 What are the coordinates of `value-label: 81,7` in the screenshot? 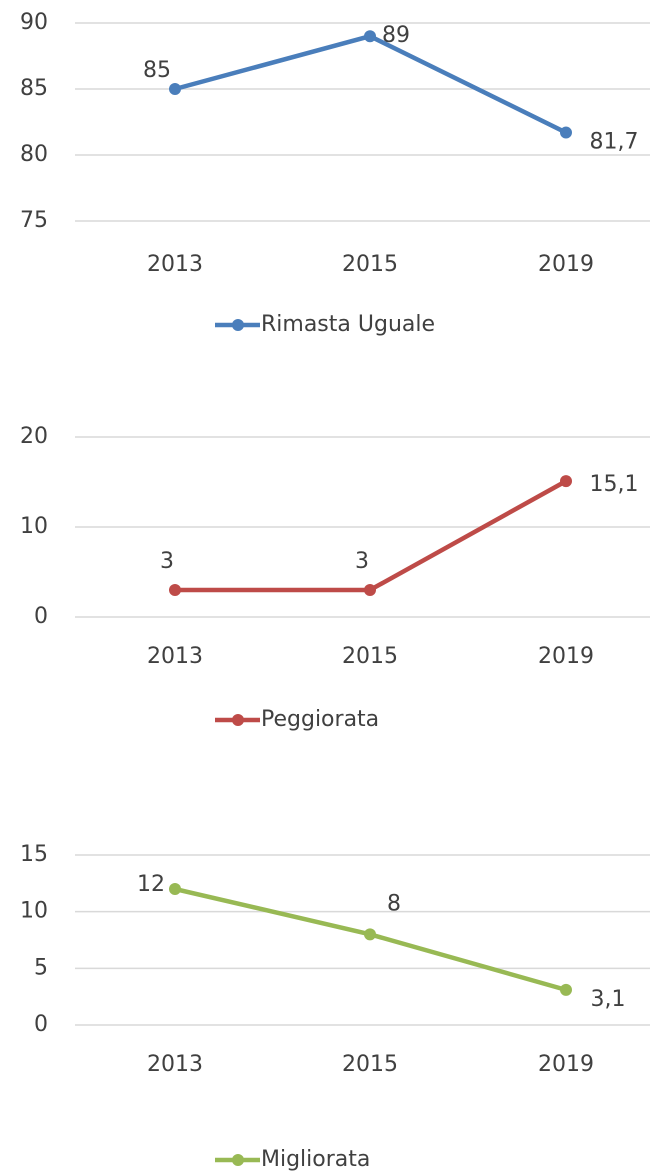 It's located at (614, 142).